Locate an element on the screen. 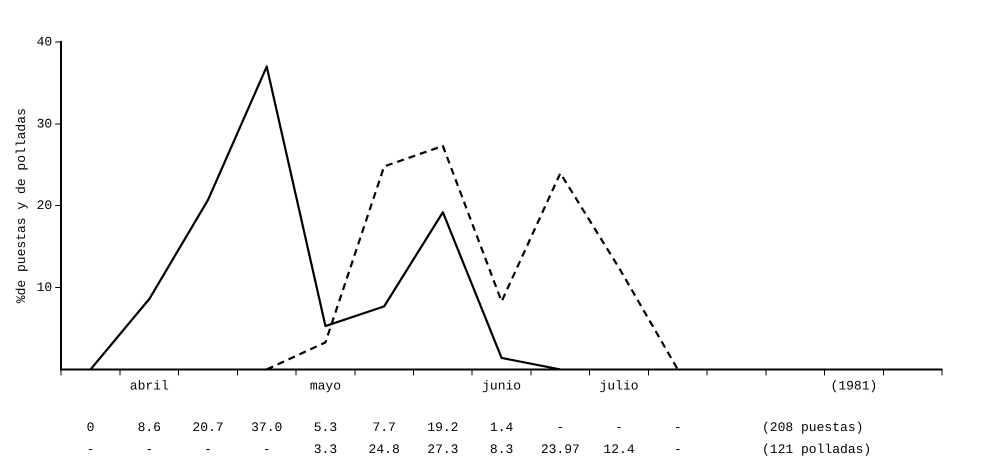 The width and height of the screenshot is (986, 475). data-label: 37.0 is located at coordinates (266, 427).